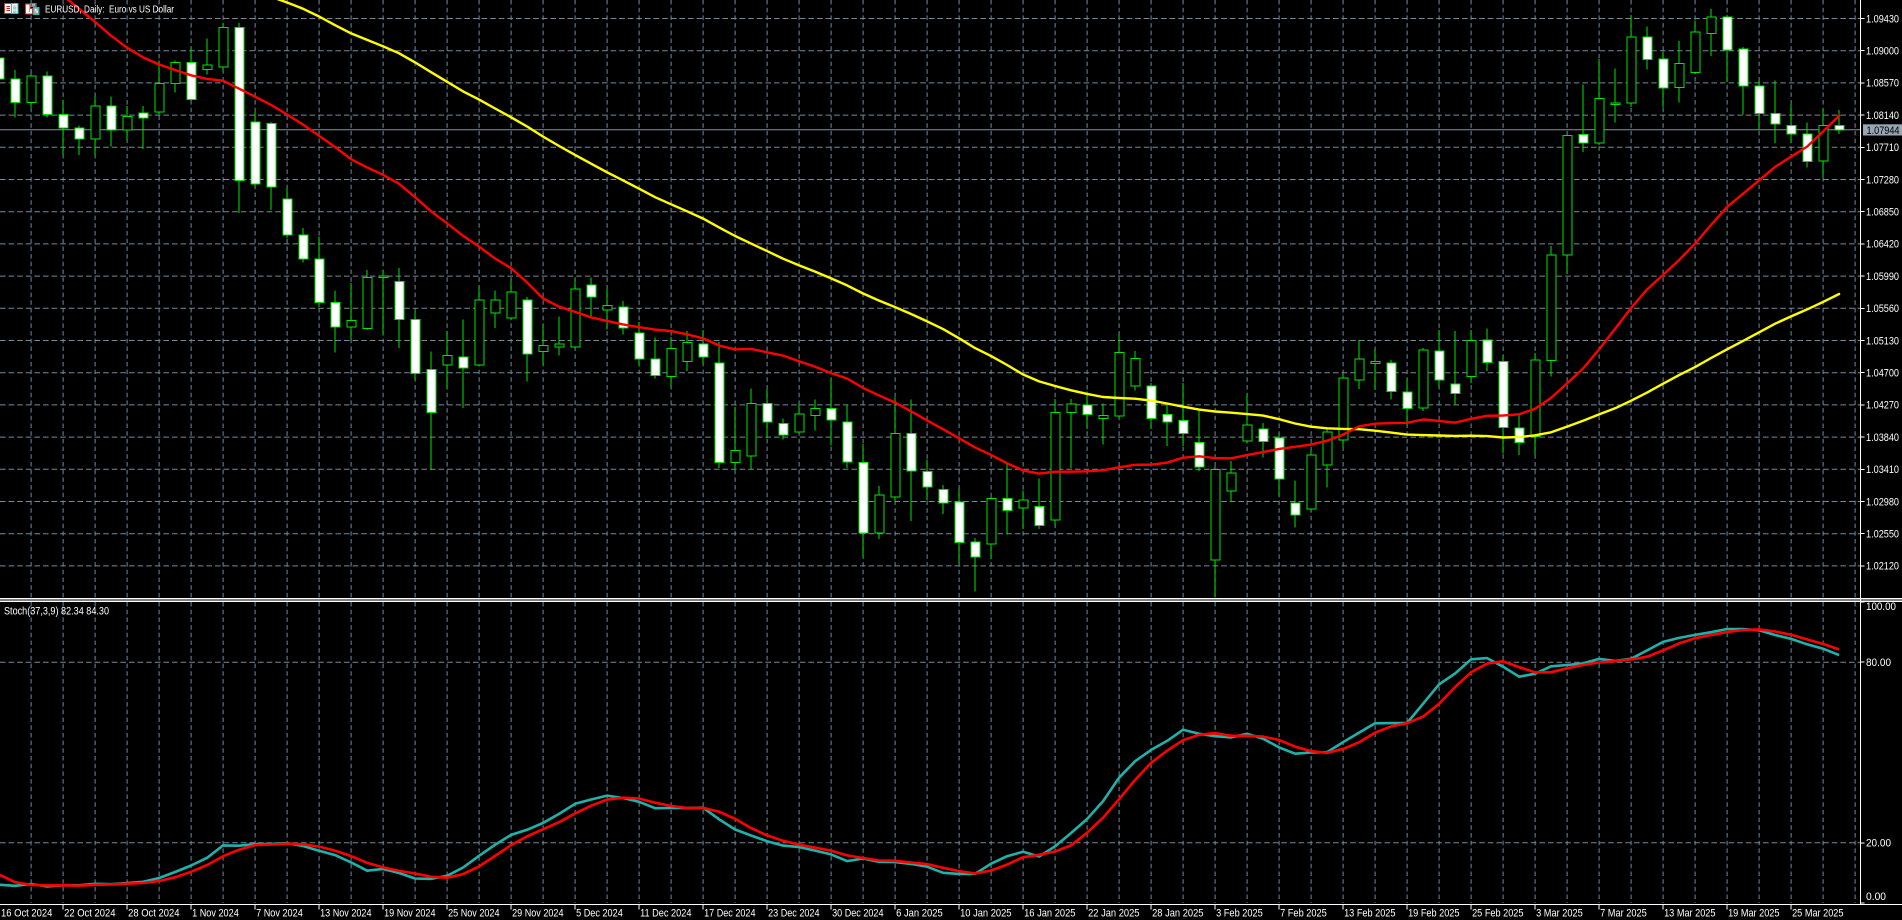 The image size is (1902, 920). What do you see at coordinates (1817, 914) in the screenshot?
I see `svg-text: 25 Mar 2025` at bounding box center [1817, 914].